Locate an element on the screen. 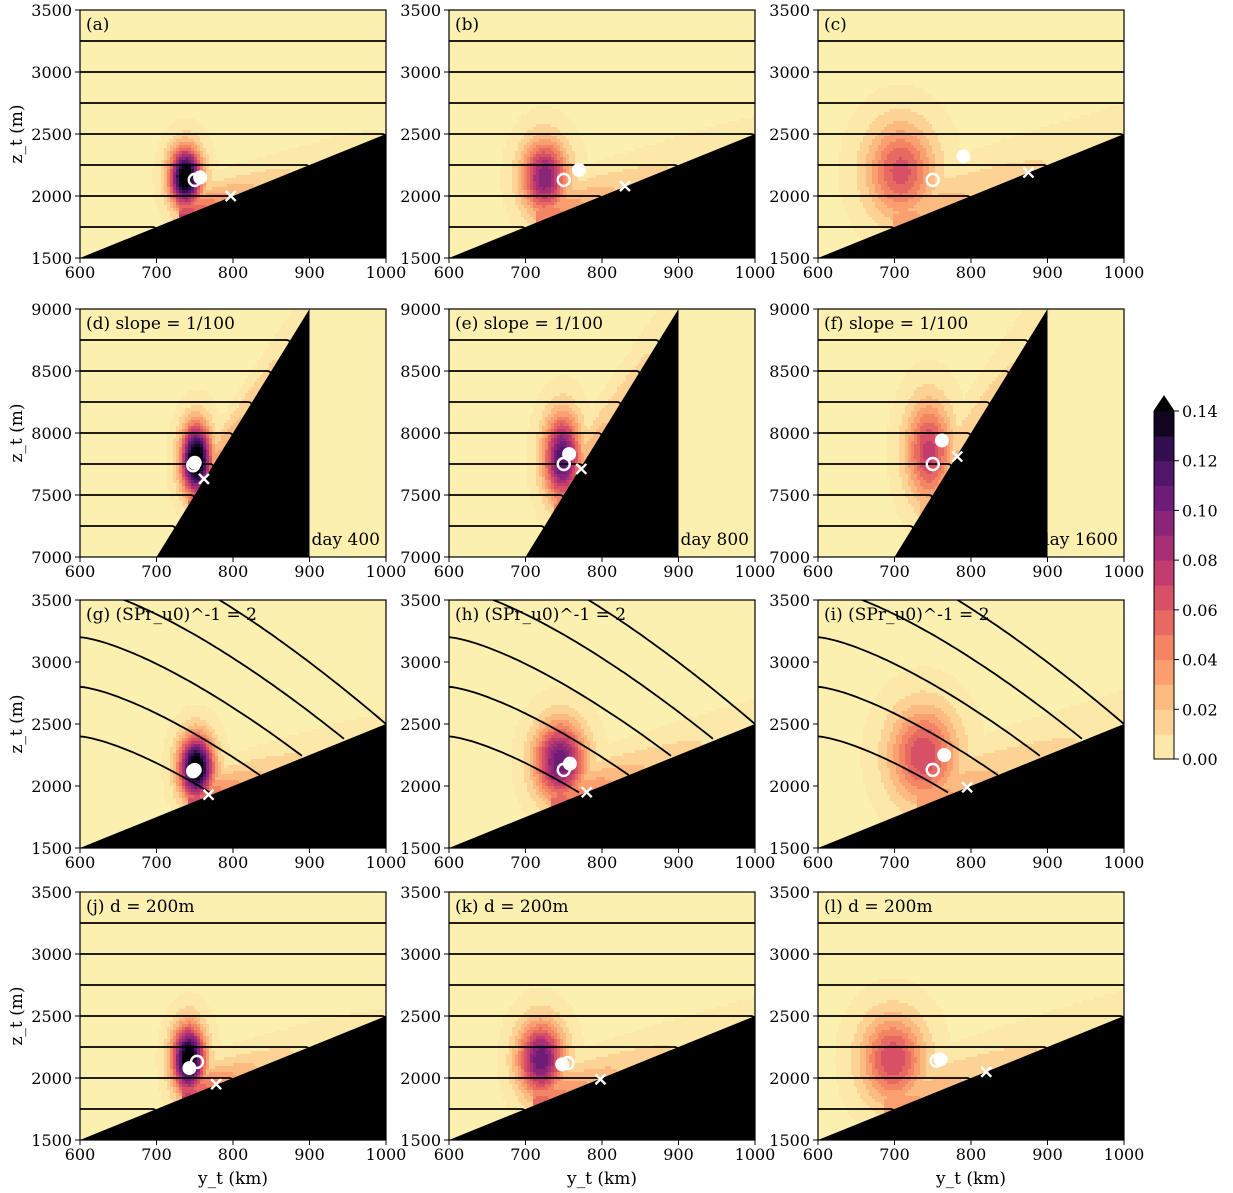 The width and height of the screenshot is (1233, 1193). day-label: day 800 is located at coordinates (715, 831).